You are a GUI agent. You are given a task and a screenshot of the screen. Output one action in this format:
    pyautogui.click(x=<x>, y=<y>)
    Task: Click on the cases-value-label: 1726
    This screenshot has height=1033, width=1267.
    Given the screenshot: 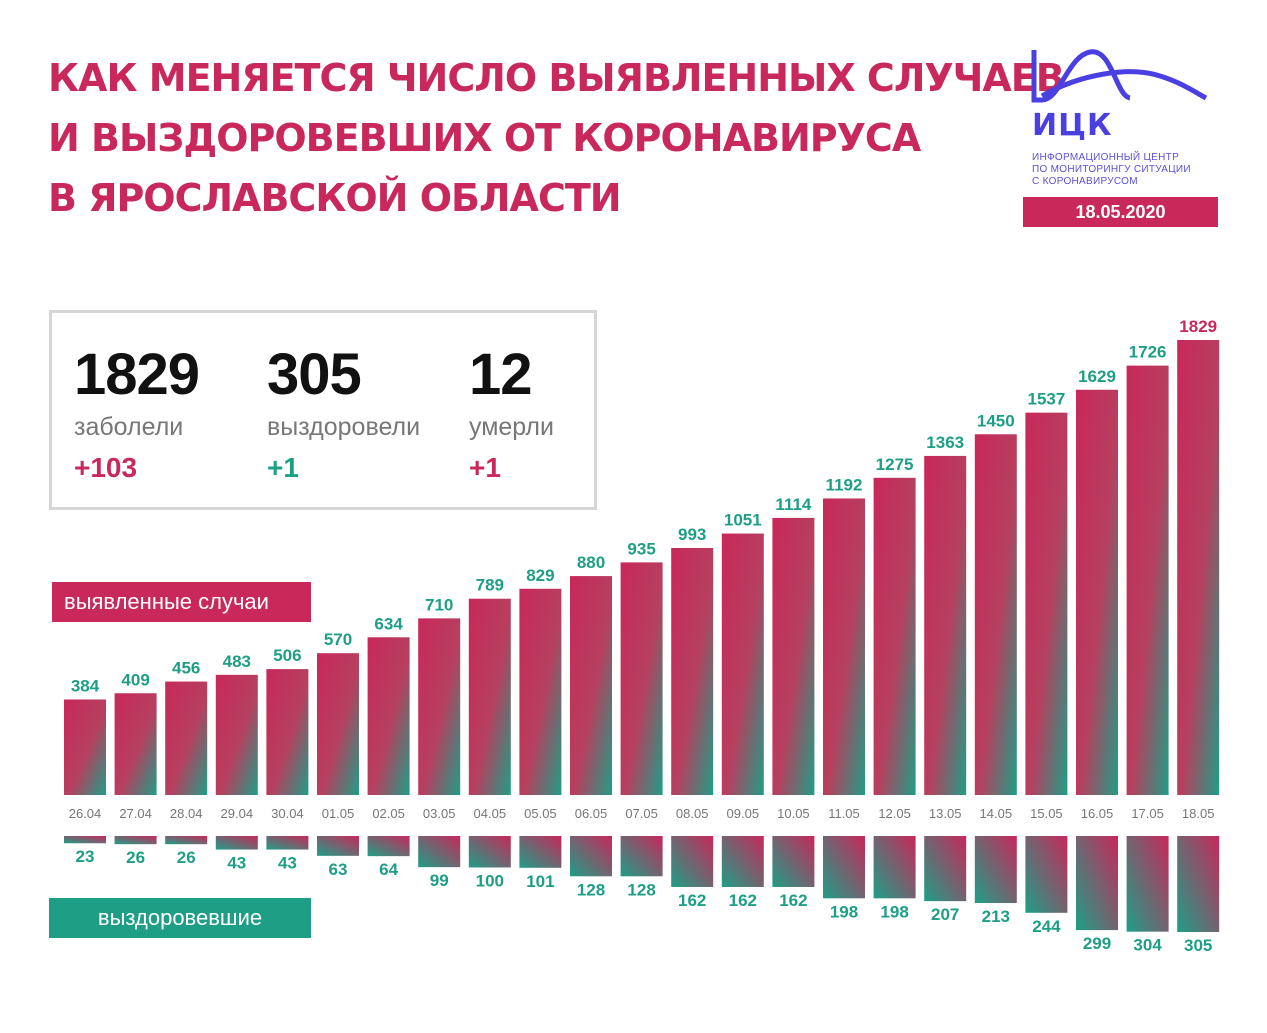 What is the action you would take?
    pyautogui.click(x=1148, y=352)
    